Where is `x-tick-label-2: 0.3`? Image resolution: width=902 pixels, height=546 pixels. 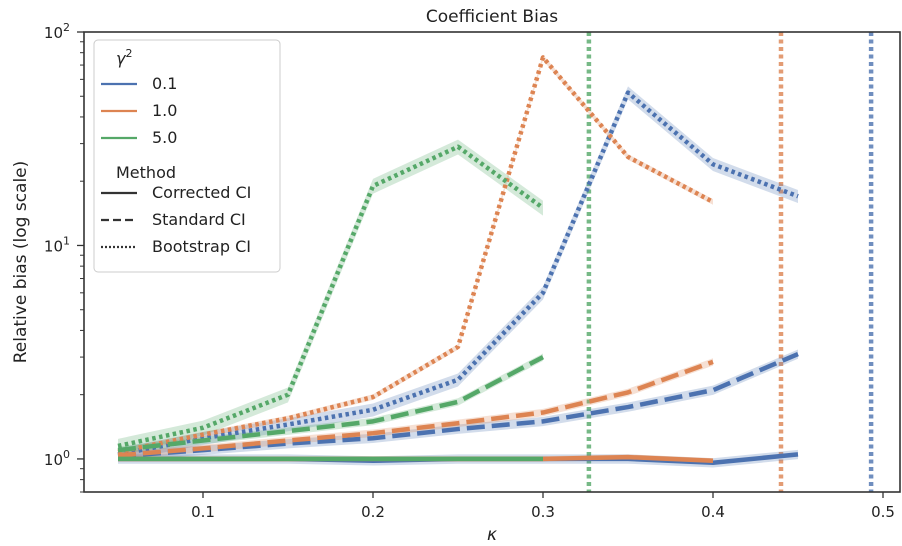
x-tick-label-2: 0.3 is located at coordinates (543, 512).